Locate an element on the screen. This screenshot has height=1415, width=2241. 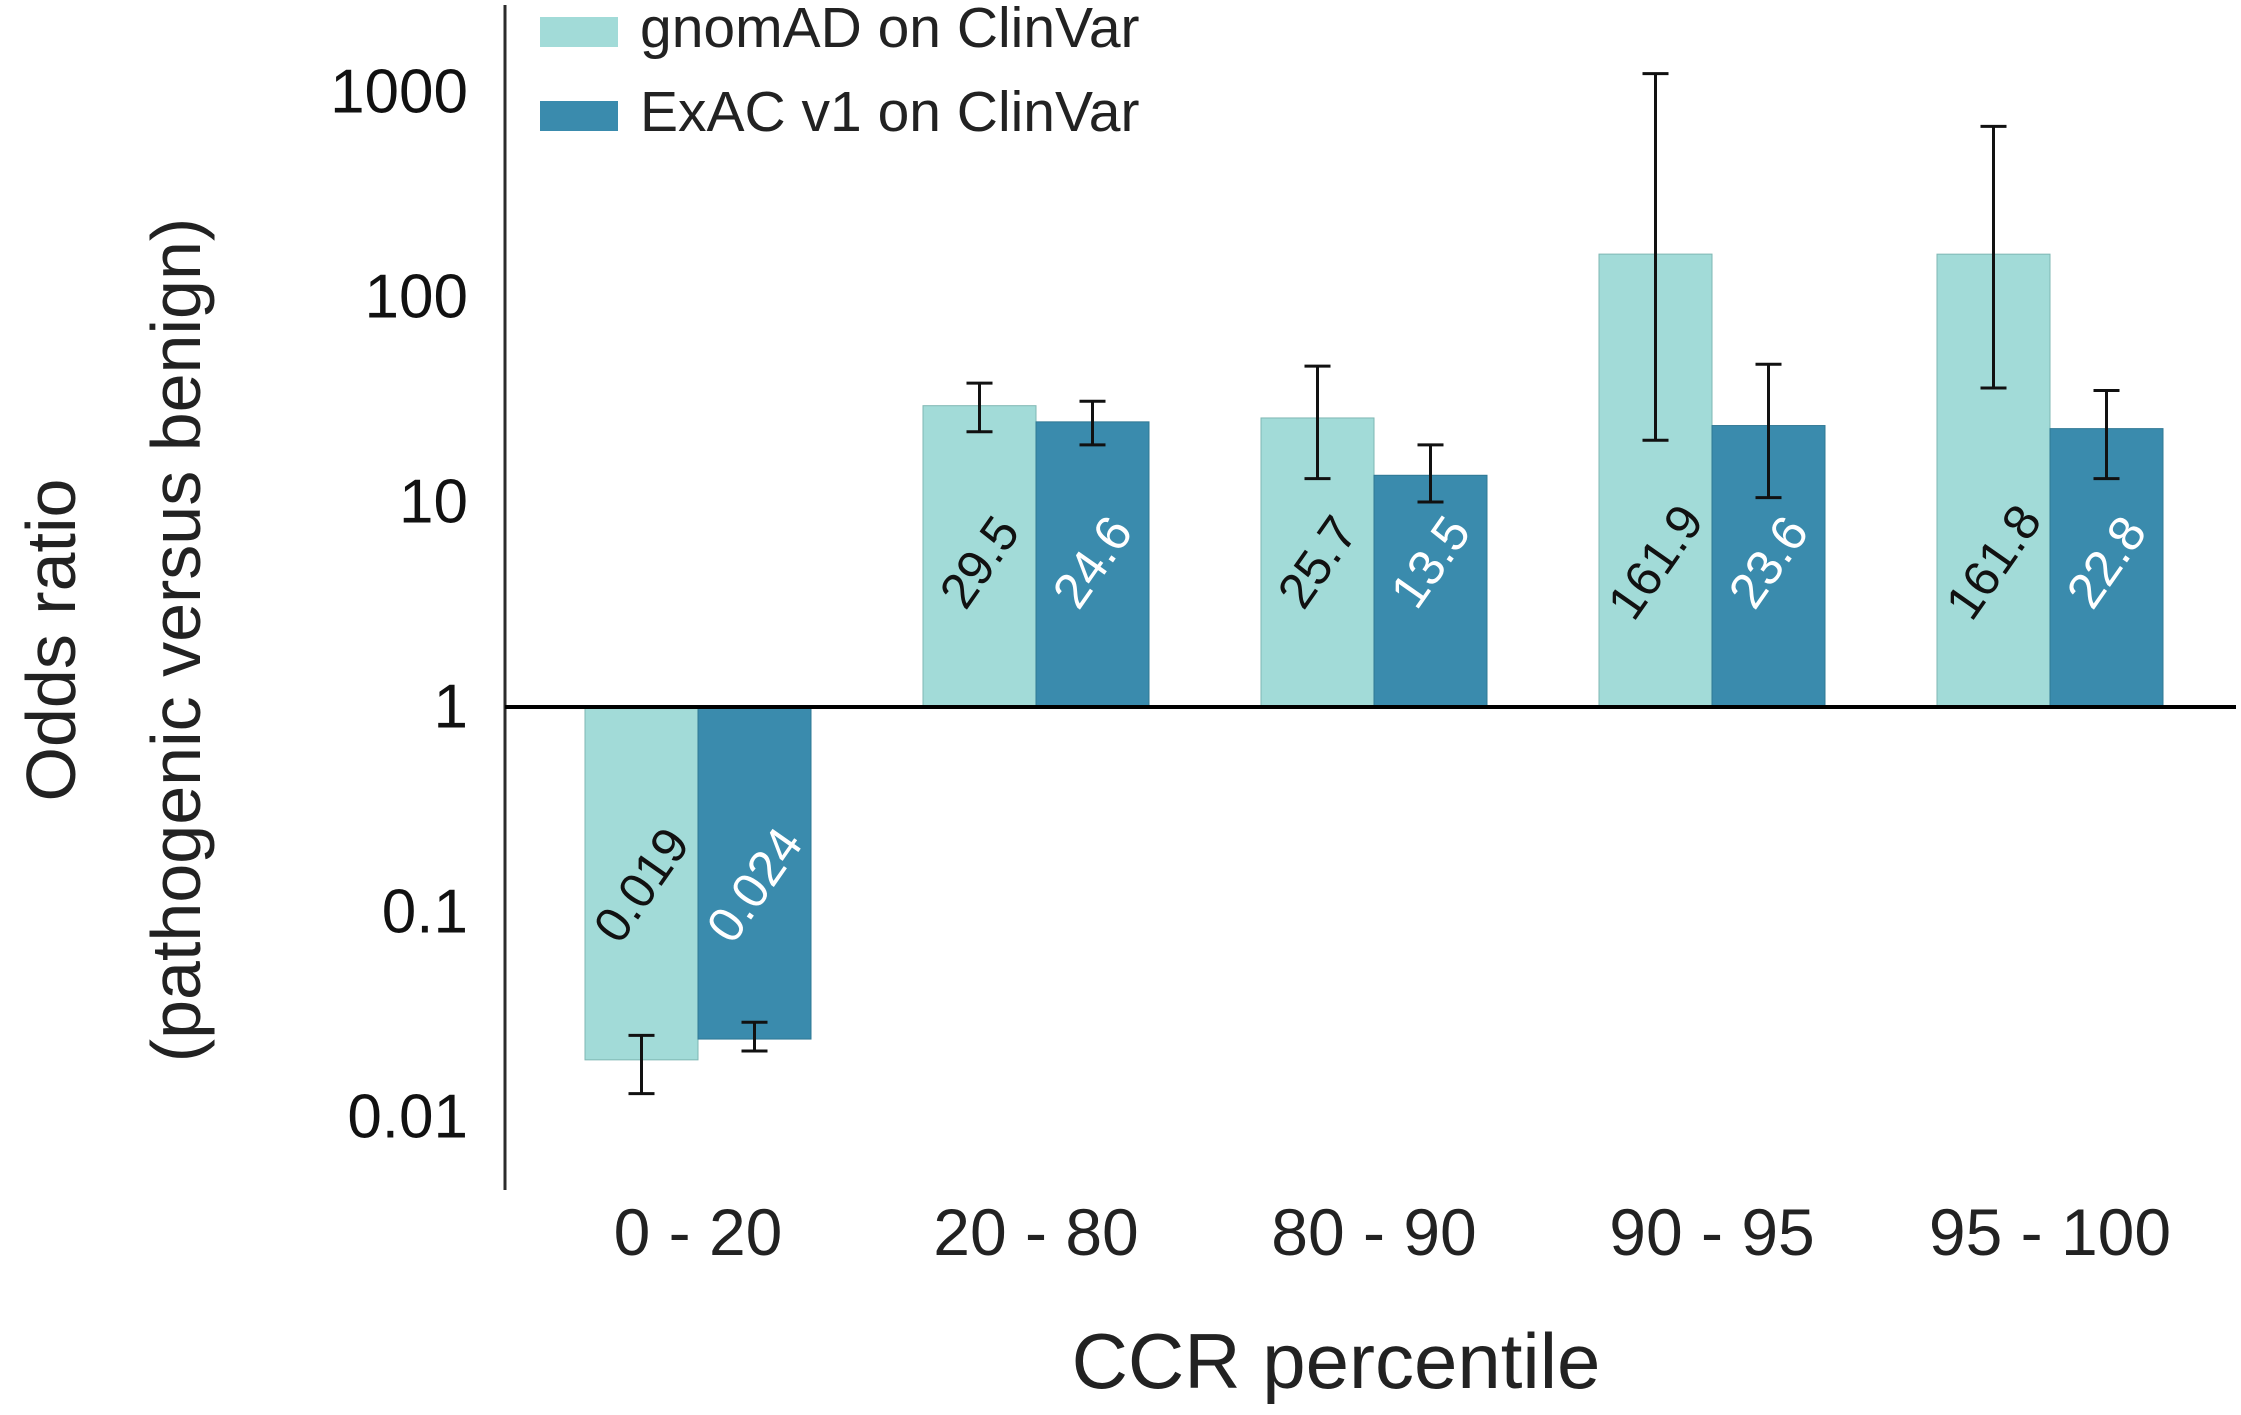
x-tick-label-0: 0 - 20 is located at coordinates (698, 1232).